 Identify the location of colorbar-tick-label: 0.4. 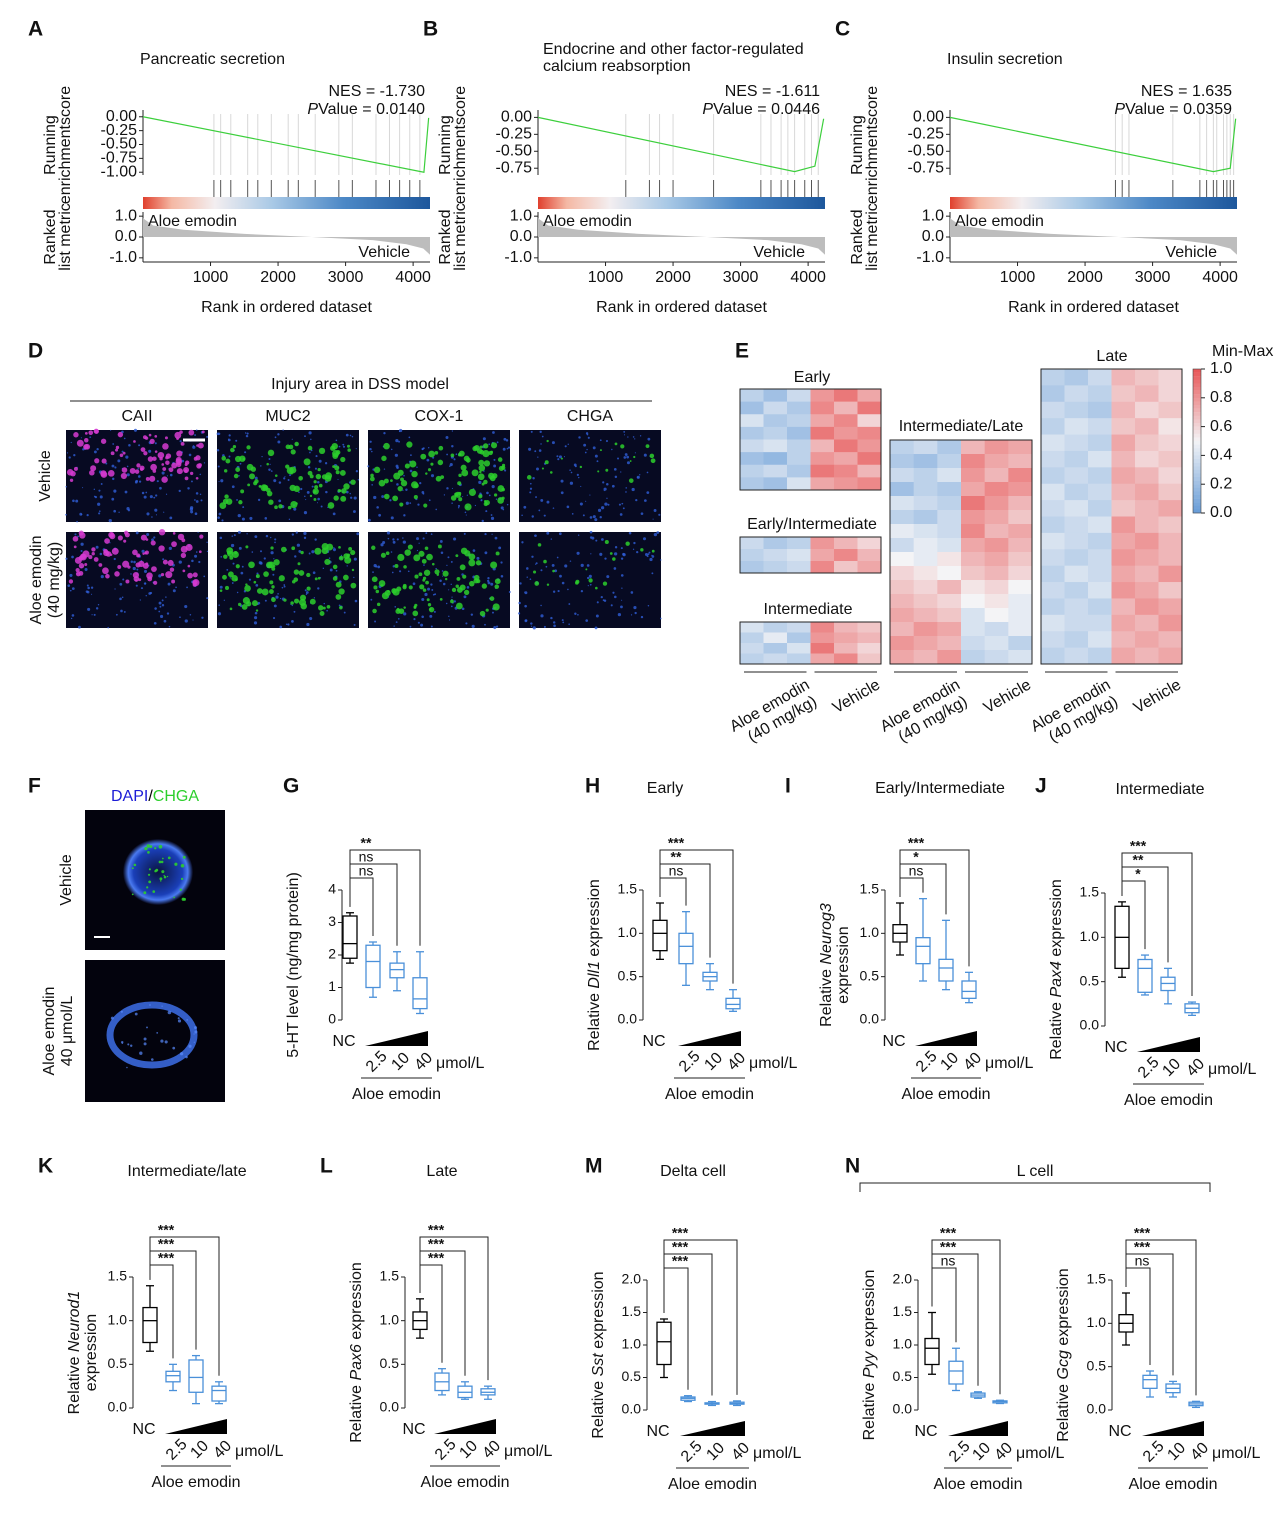
(1221, 455).